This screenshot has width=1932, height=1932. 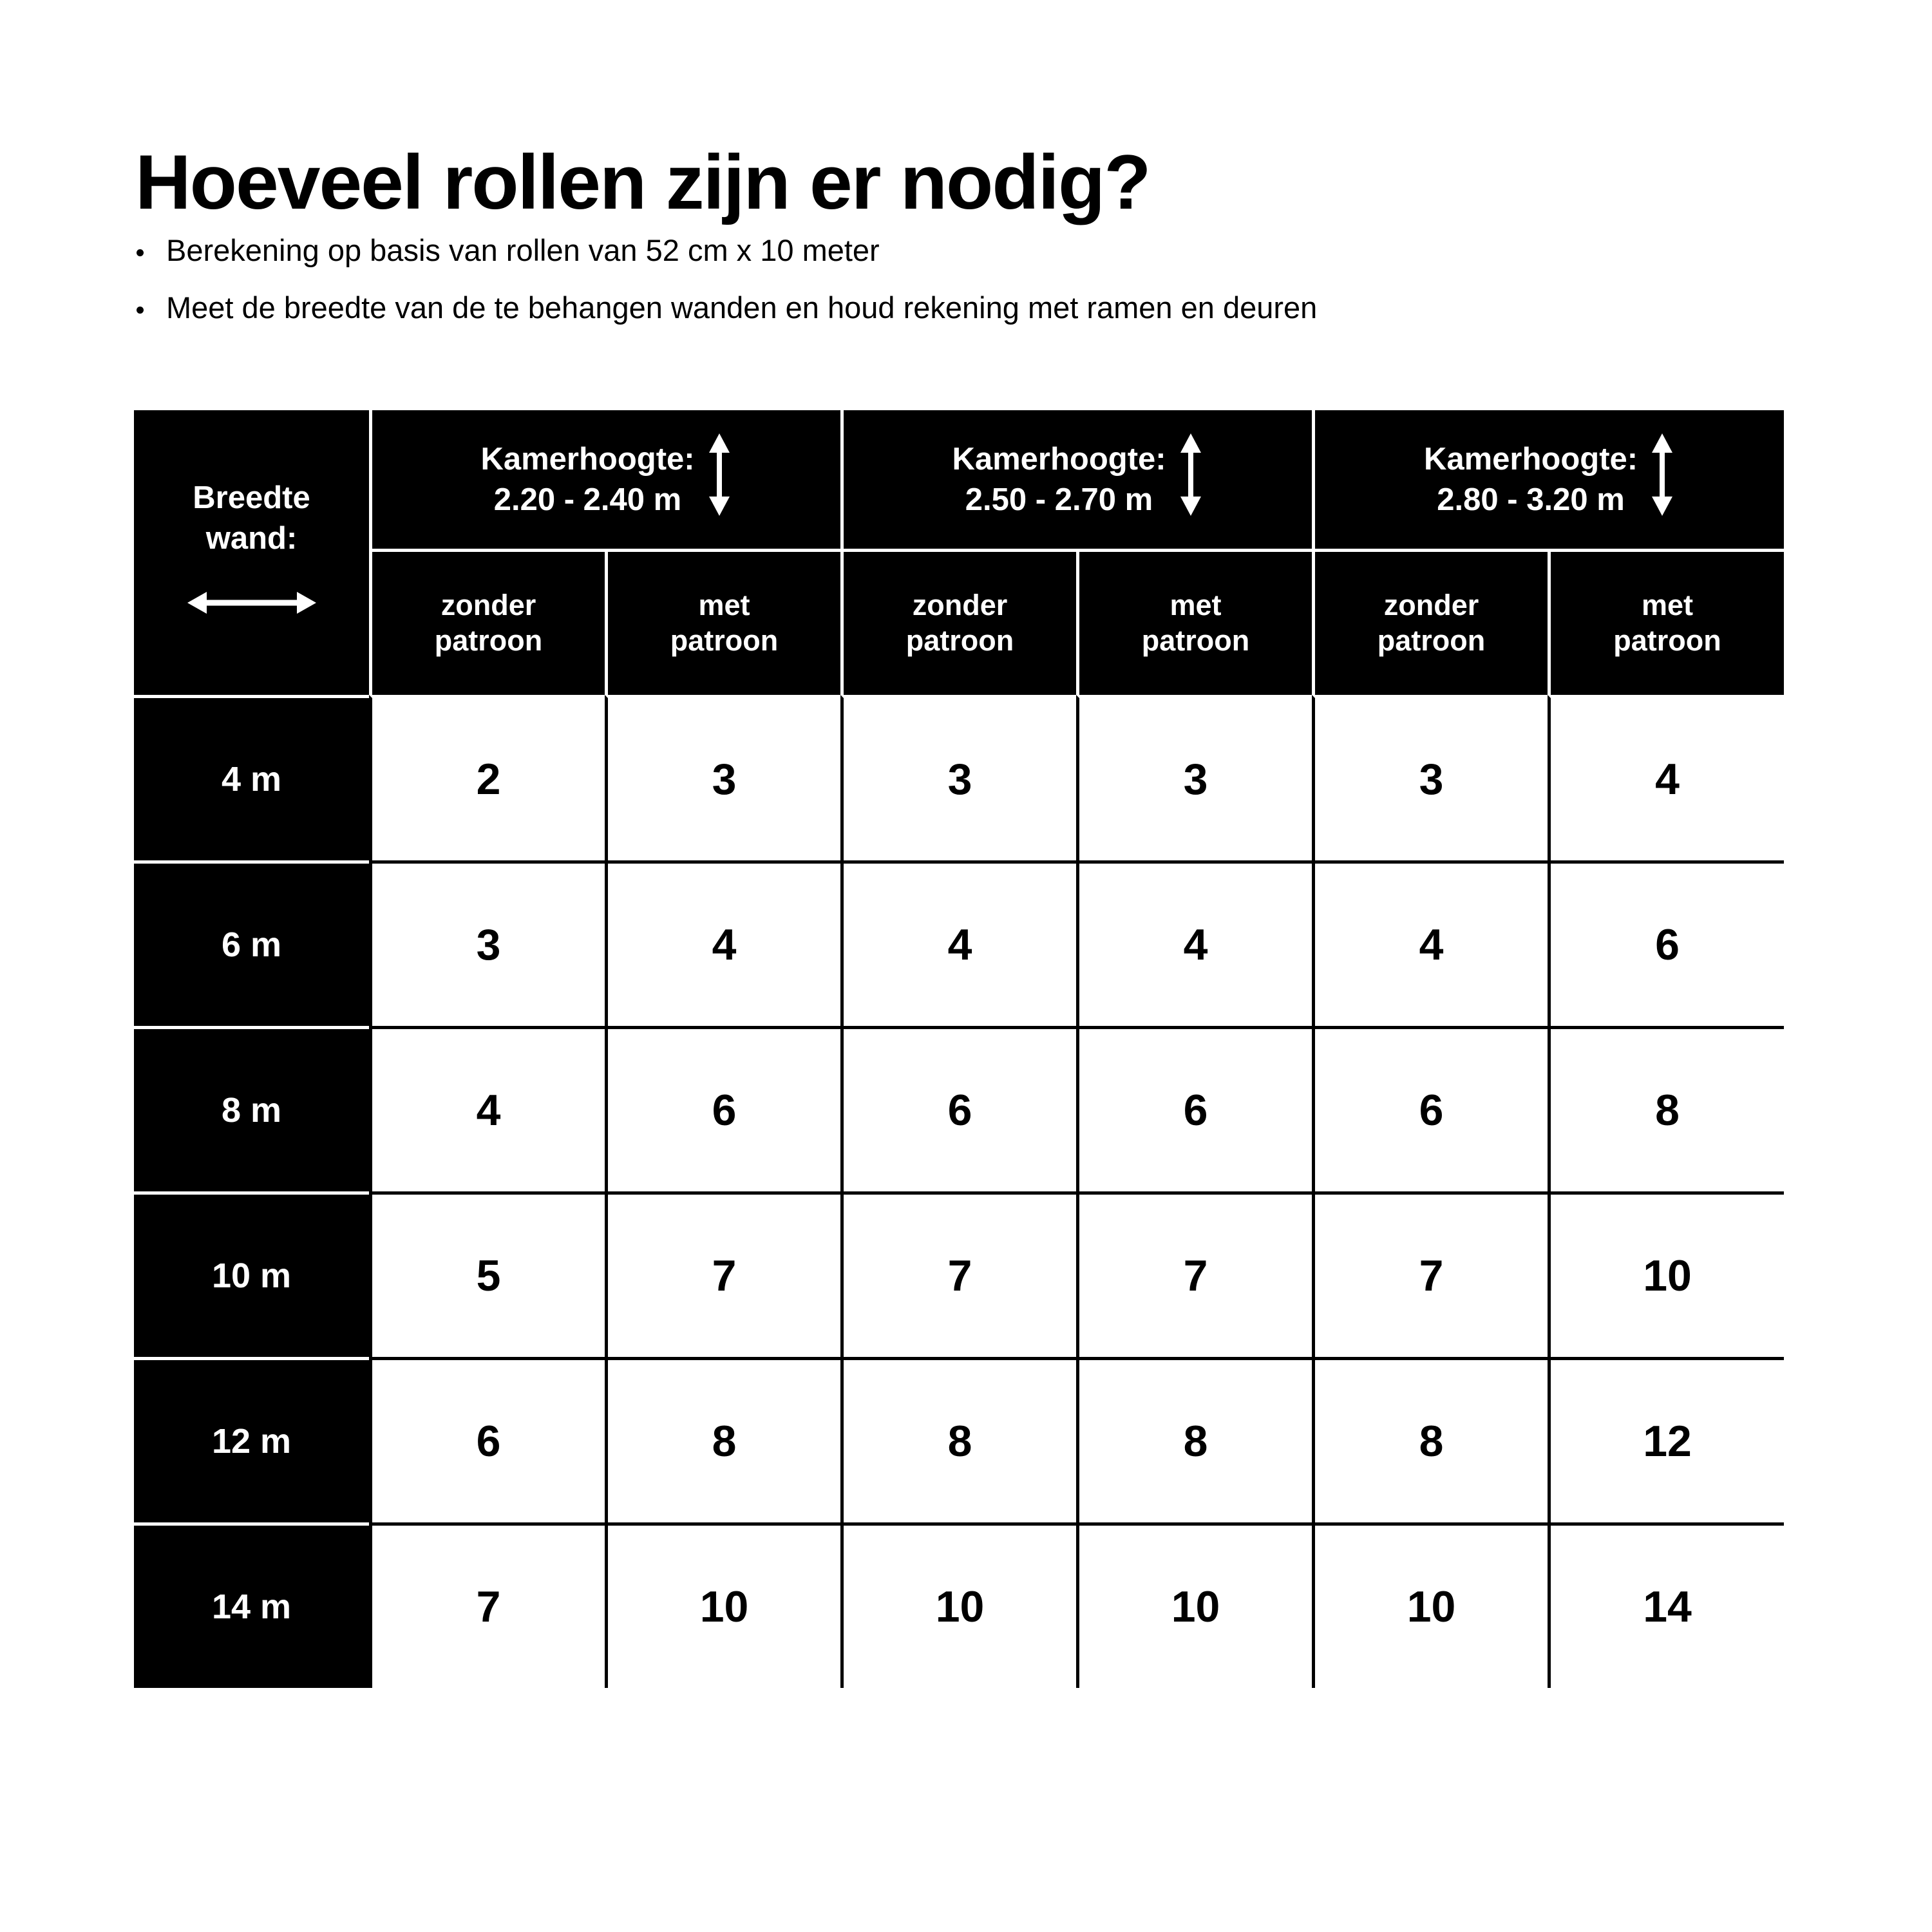 What do you see at coordinates (251, 1108) in the screenshot?
I see `row-label-8m: 8 m` at bounding box center [251, 1108].